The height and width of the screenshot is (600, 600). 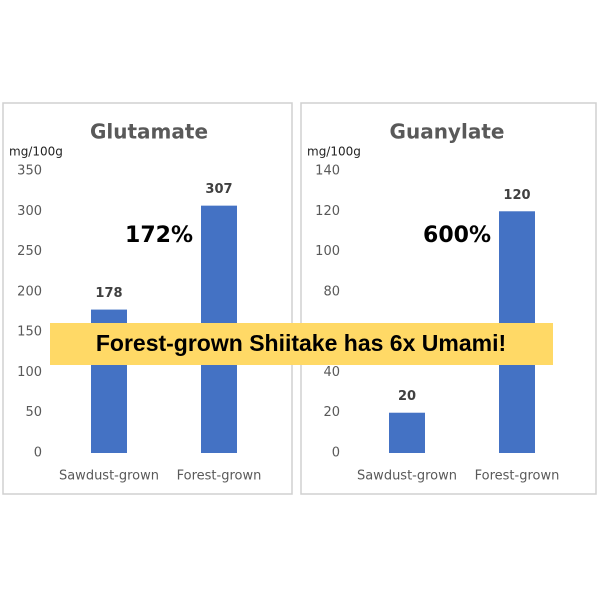 What do you see at coordinates (159, 235) in the screenshot?
I see `annotation: 172%` at bounding box center [159, 235].